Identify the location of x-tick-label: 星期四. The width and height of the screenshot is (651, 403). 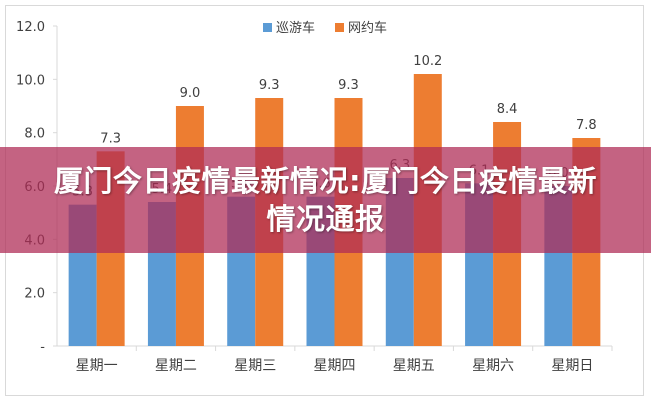
(335, 366).